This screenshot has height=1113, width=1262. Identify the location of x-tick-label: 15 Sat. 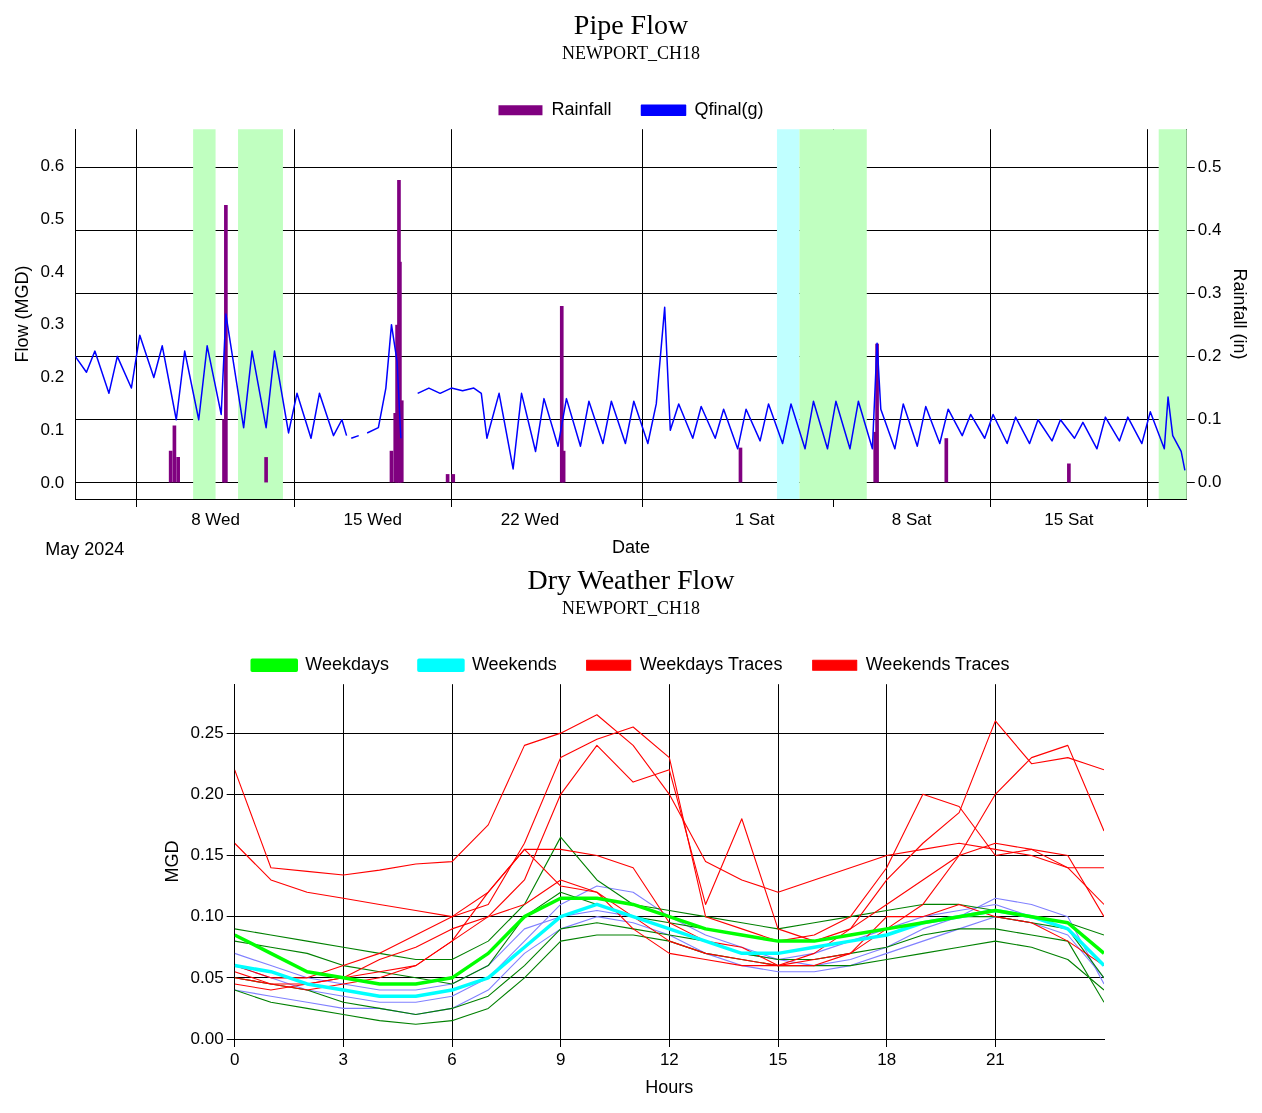
(1069, 519).